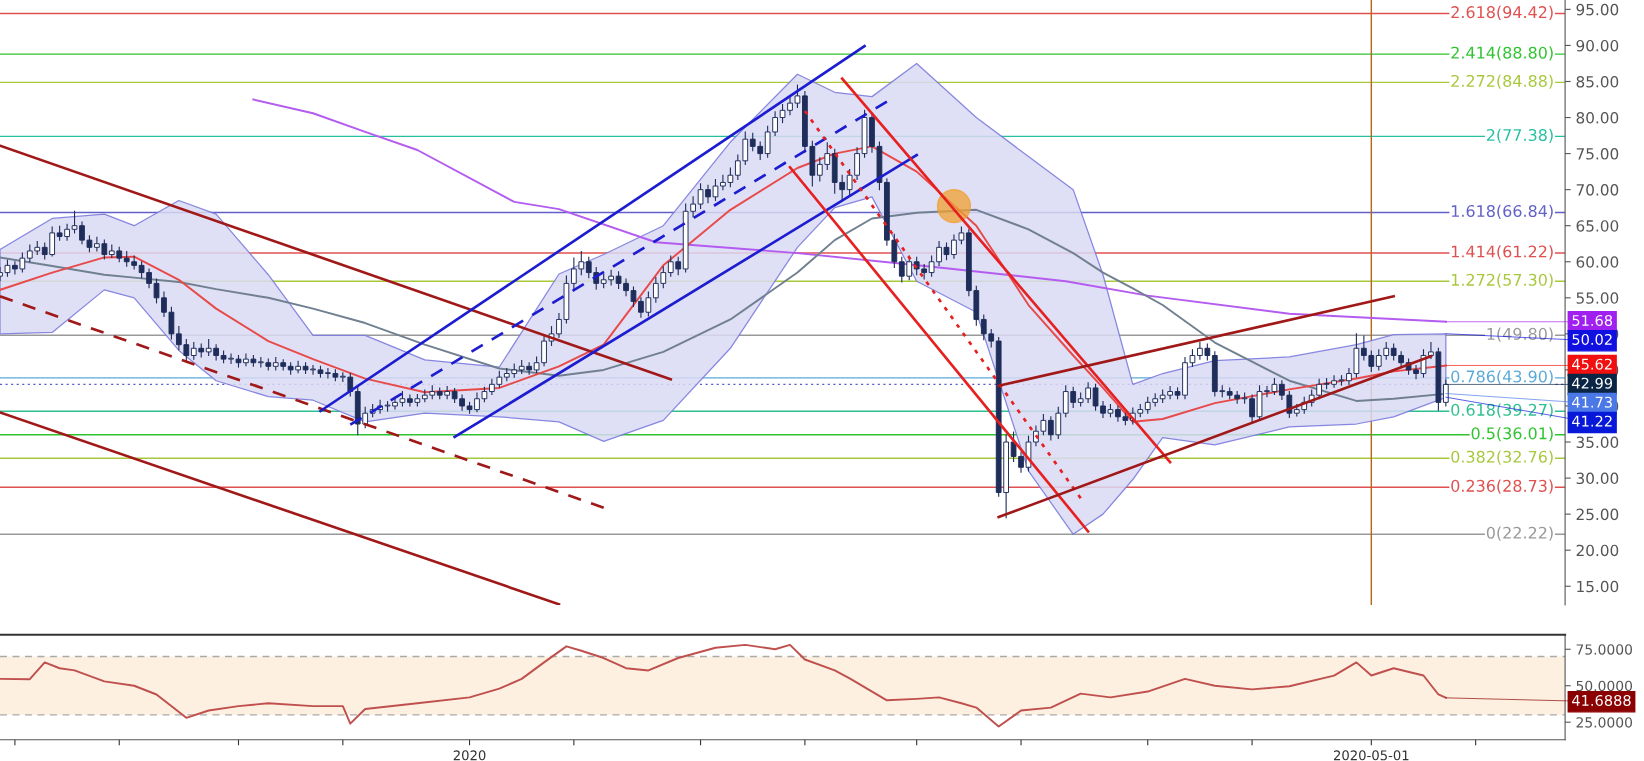  Describe the element at coordinates (1592, 421) in the screenshot. I see `annotation: 41.22` at that location.